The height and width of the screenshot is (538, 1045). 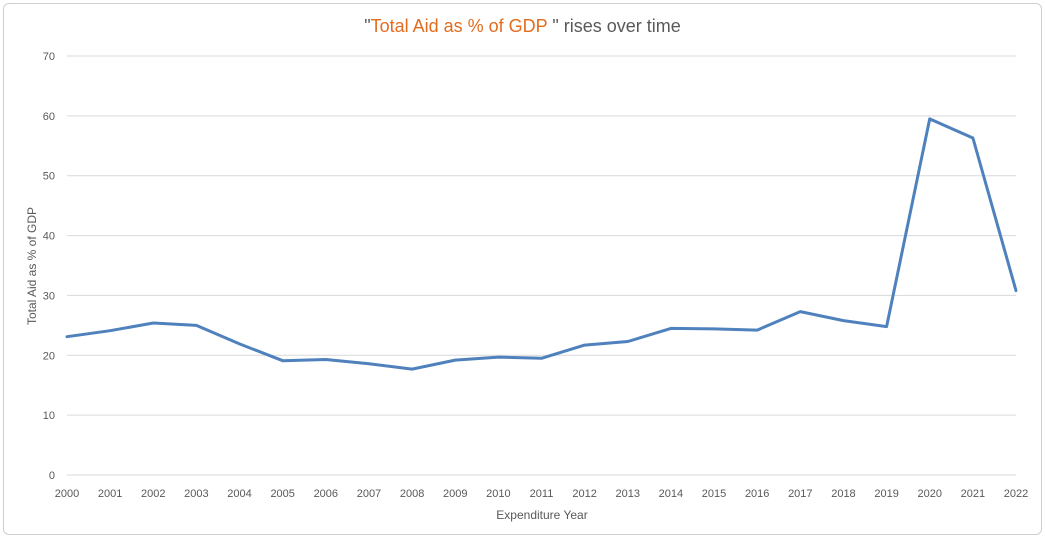 I want to click on chart-title: "Total Aid as % of GDP " rises over time, so click(x=522, y=26).